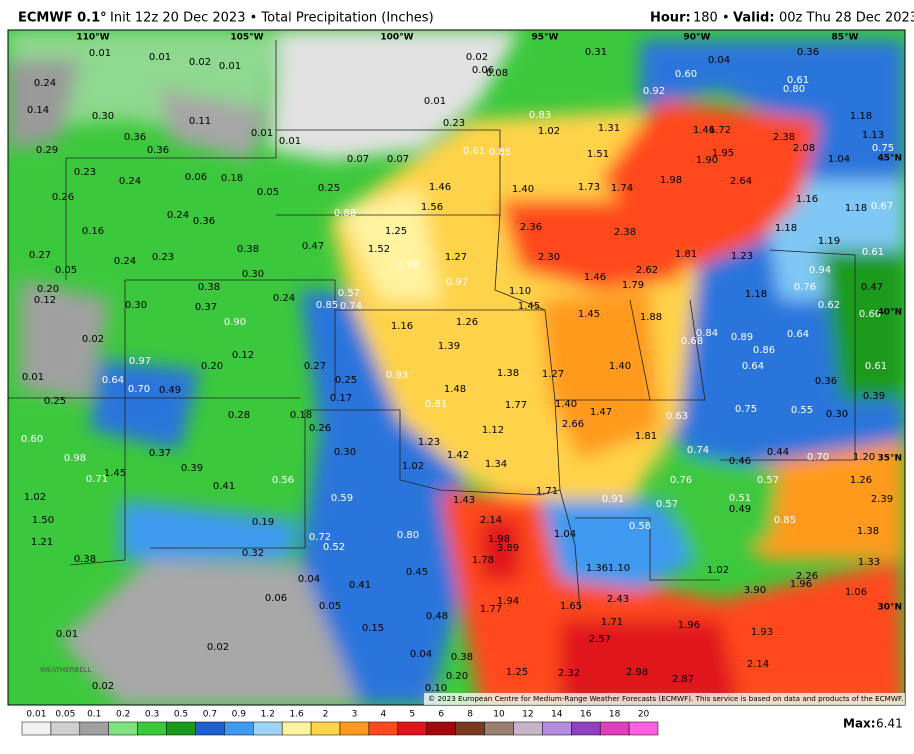 The image size is (914, 754). Describe the element at coordinates (566, 404) in the screenshot. I see `precip-value: 1.40` at that location.